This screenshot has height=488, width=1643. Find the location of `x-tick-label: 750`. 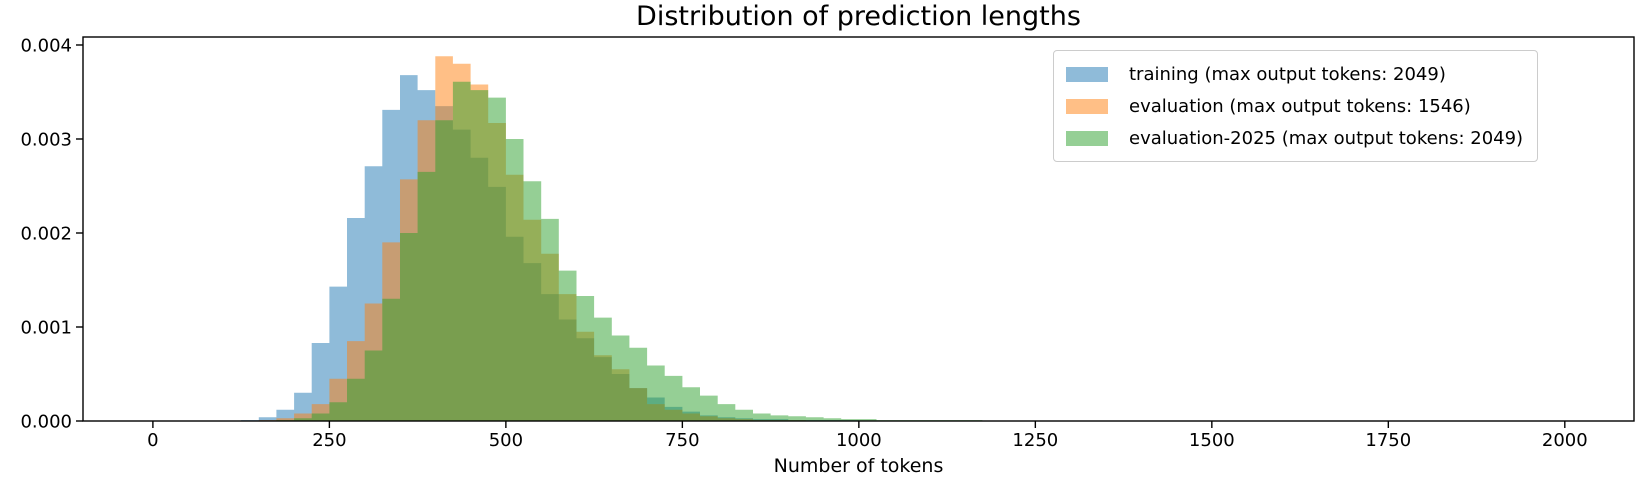

x-tick-label: 750 is located at coordinates (682, 440).